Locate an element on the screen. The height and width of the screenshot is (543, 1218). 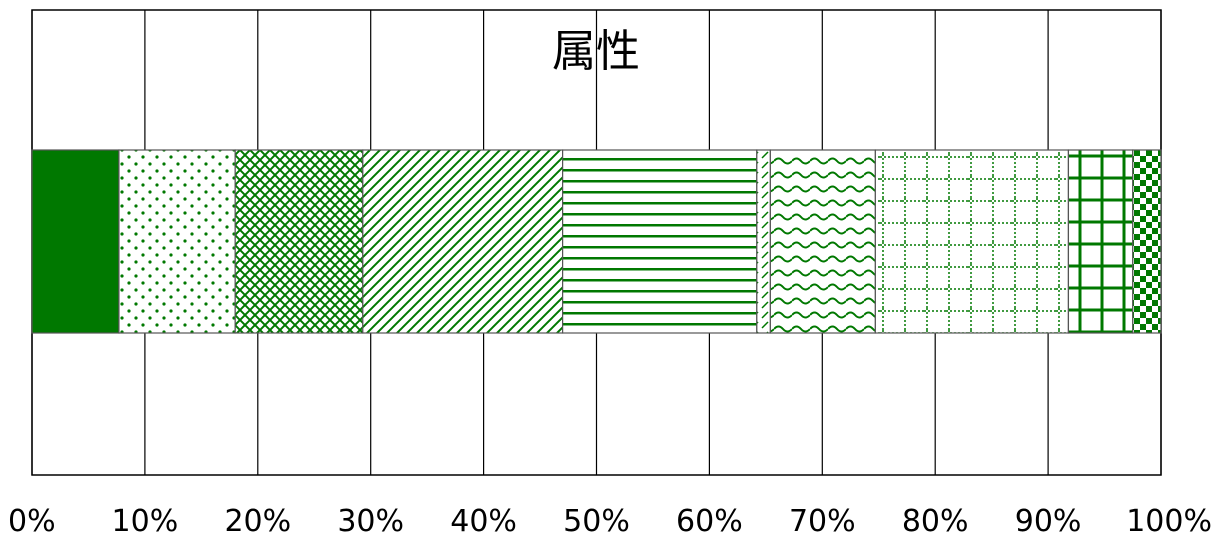
x-tick-label: 20% is located at coordinates (257, 521).